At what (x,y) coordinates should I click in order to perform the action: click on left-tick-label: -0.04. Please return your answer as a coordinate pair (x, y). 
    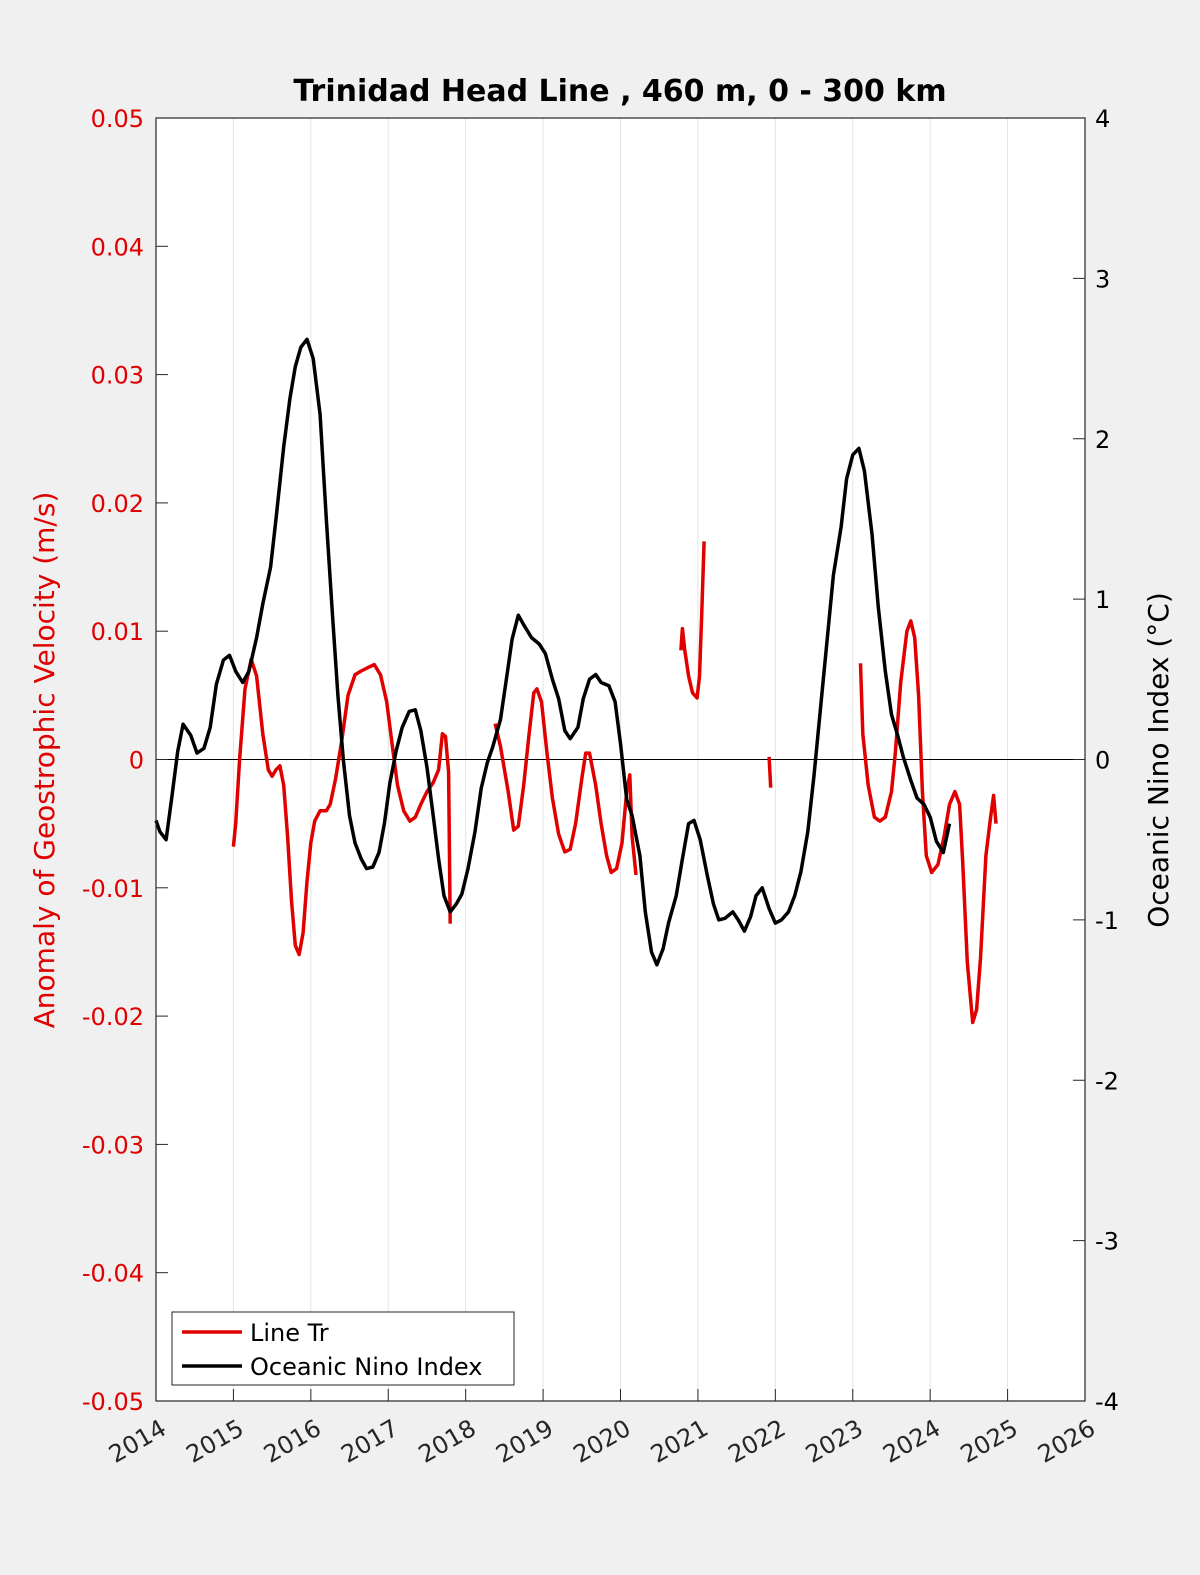
    Looking at the image, I should click on (113, 1274).